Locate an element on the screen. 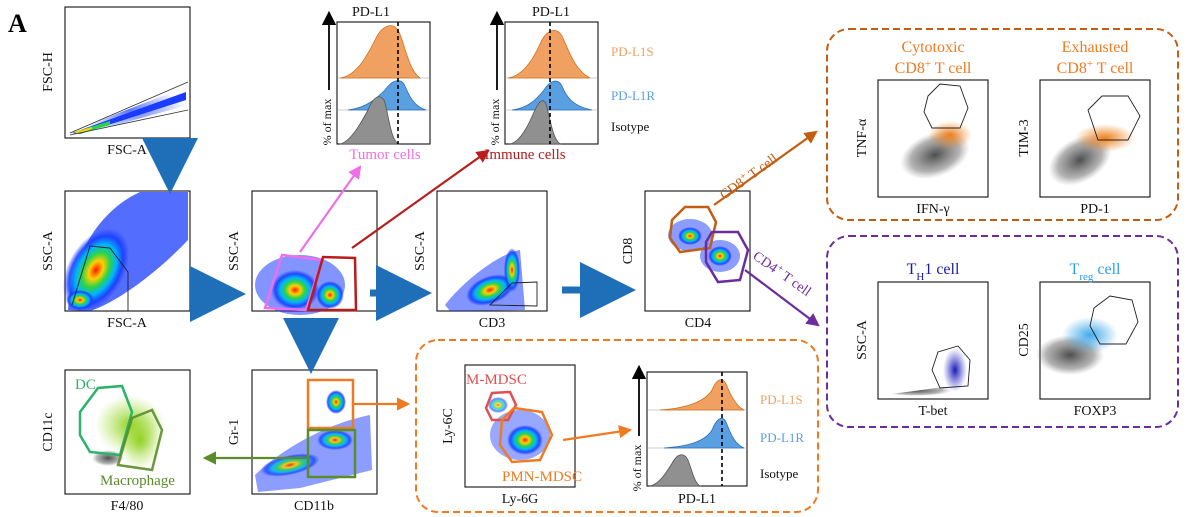  mmdsc-gate is located at coordinates (501, 406).